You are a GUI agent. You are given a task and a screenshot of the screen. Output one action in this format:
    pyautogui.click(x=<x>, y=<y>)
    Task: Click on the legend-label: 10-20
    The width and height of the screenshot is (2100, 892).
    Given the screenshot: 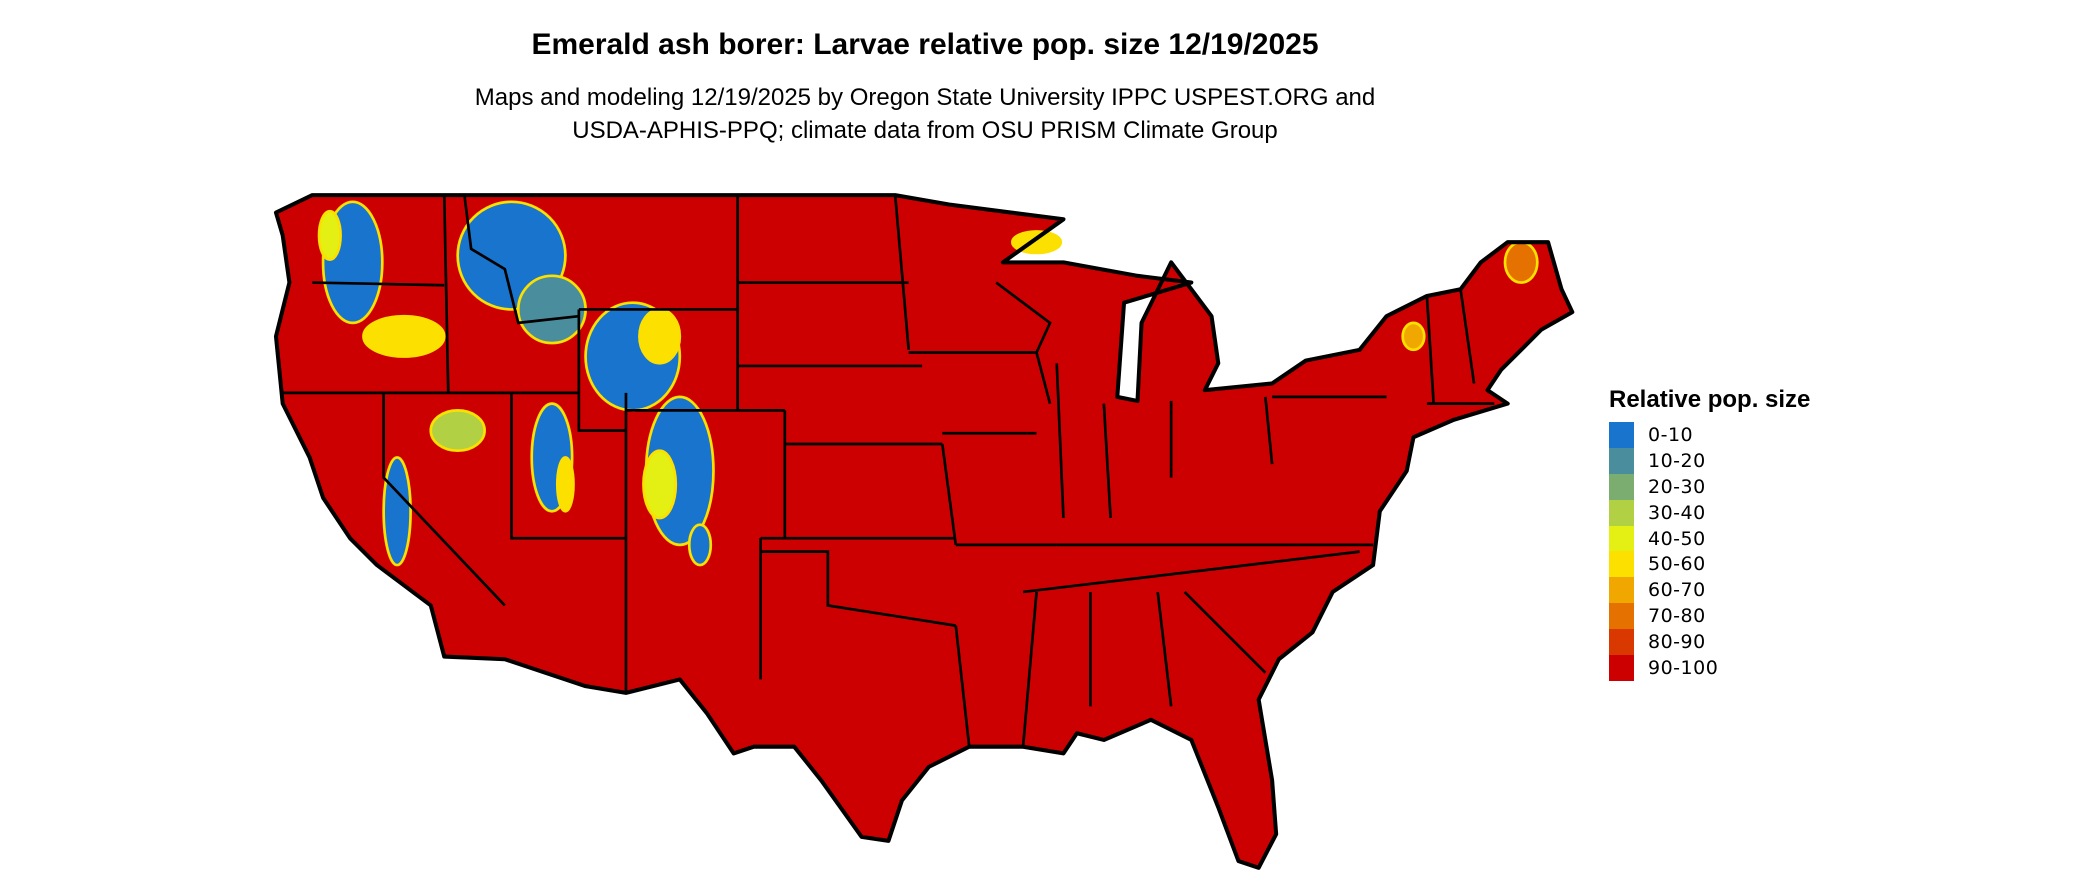 What is the action you would take?
    pyautogui.click(x=1677, y=460)
    